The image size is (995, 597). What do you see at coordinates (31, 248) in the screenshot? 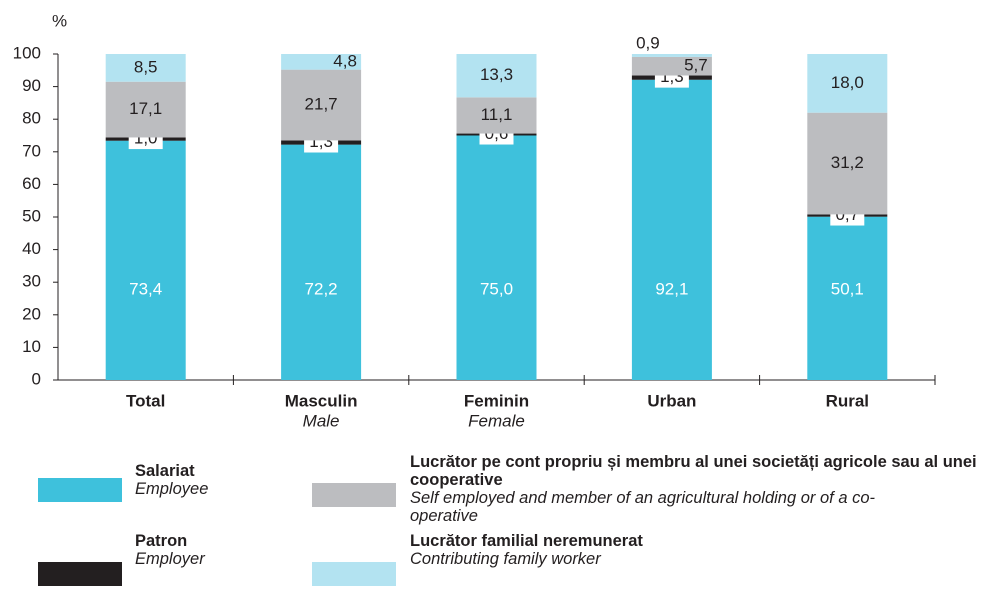
I see `y-tick-label: 40` at bounding box center [31, 248].